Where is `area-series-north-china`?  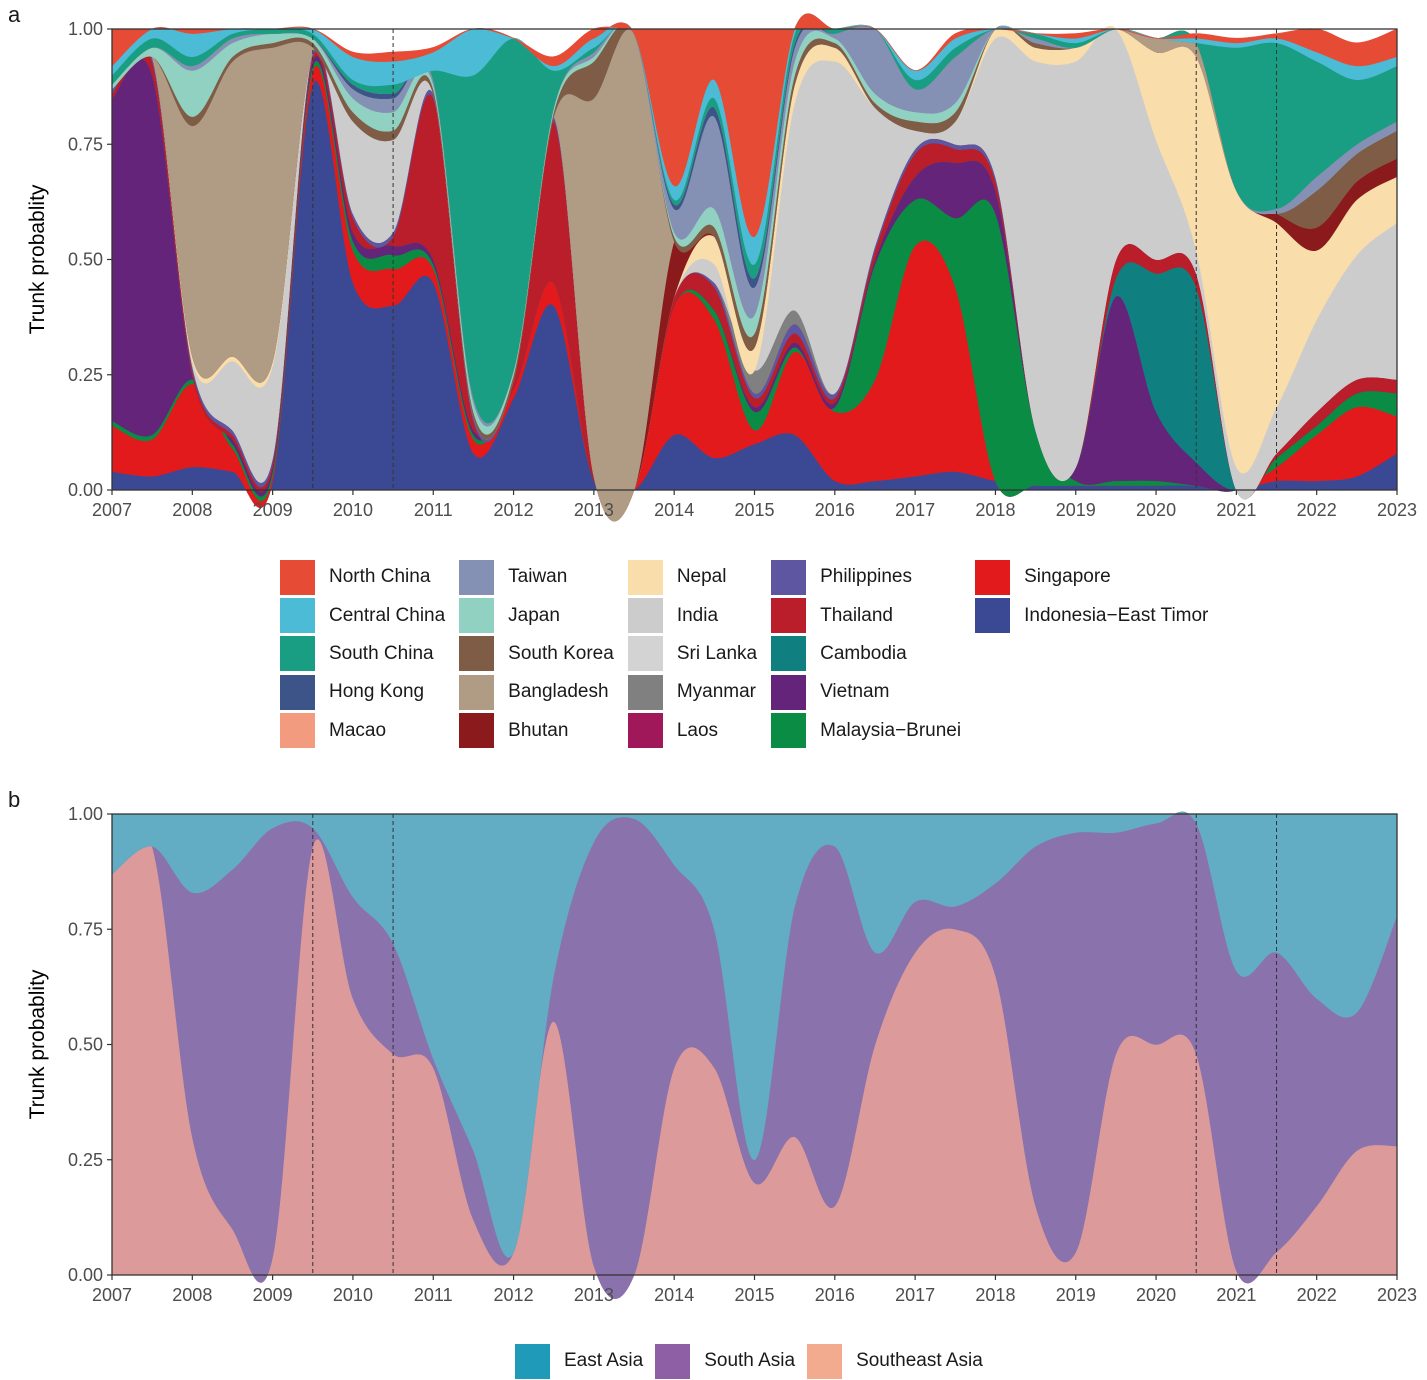 area-series-north-china is located at coordinates (754, 125).